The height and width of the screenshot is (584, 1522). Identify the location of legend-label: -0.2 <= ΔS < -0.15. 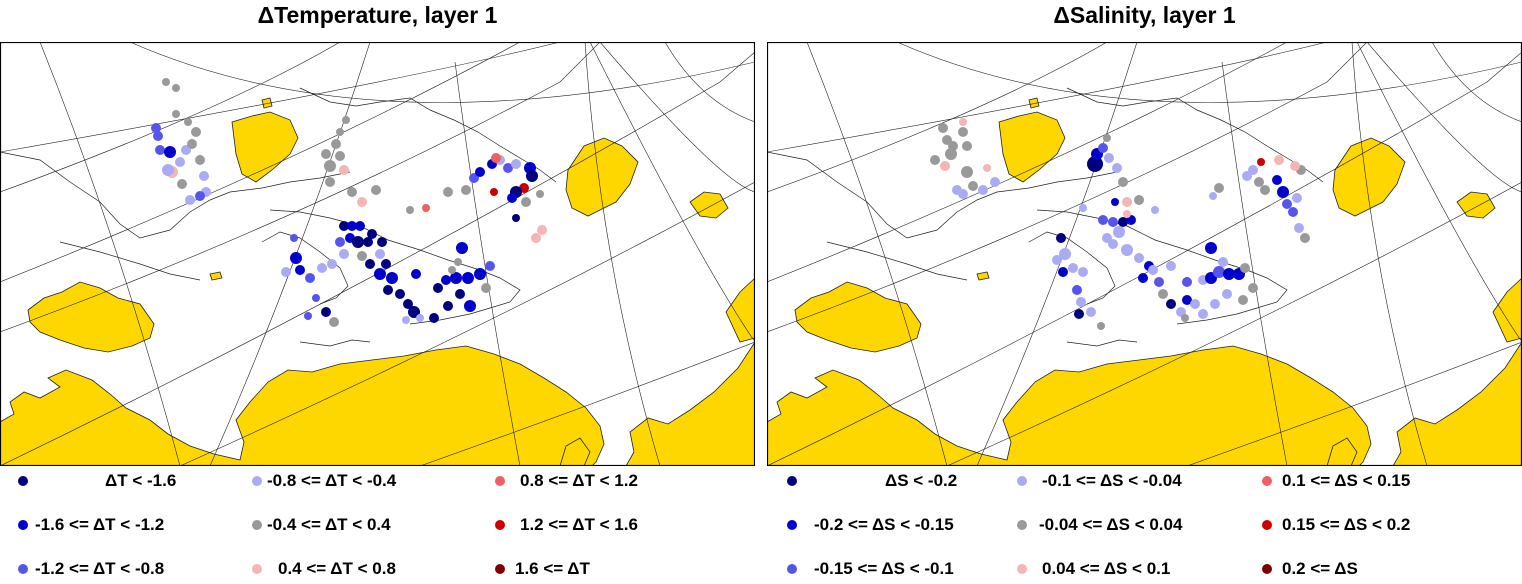
(884, 524).